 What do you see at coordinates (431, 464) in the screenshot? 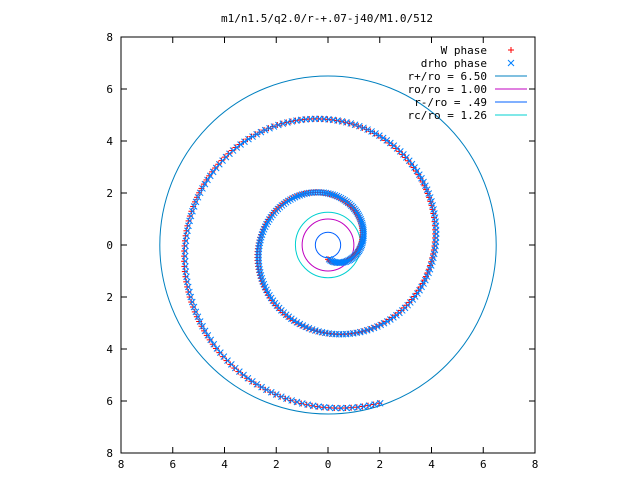
I see `x-tick-label: 4` at bounding box center [431, 464].